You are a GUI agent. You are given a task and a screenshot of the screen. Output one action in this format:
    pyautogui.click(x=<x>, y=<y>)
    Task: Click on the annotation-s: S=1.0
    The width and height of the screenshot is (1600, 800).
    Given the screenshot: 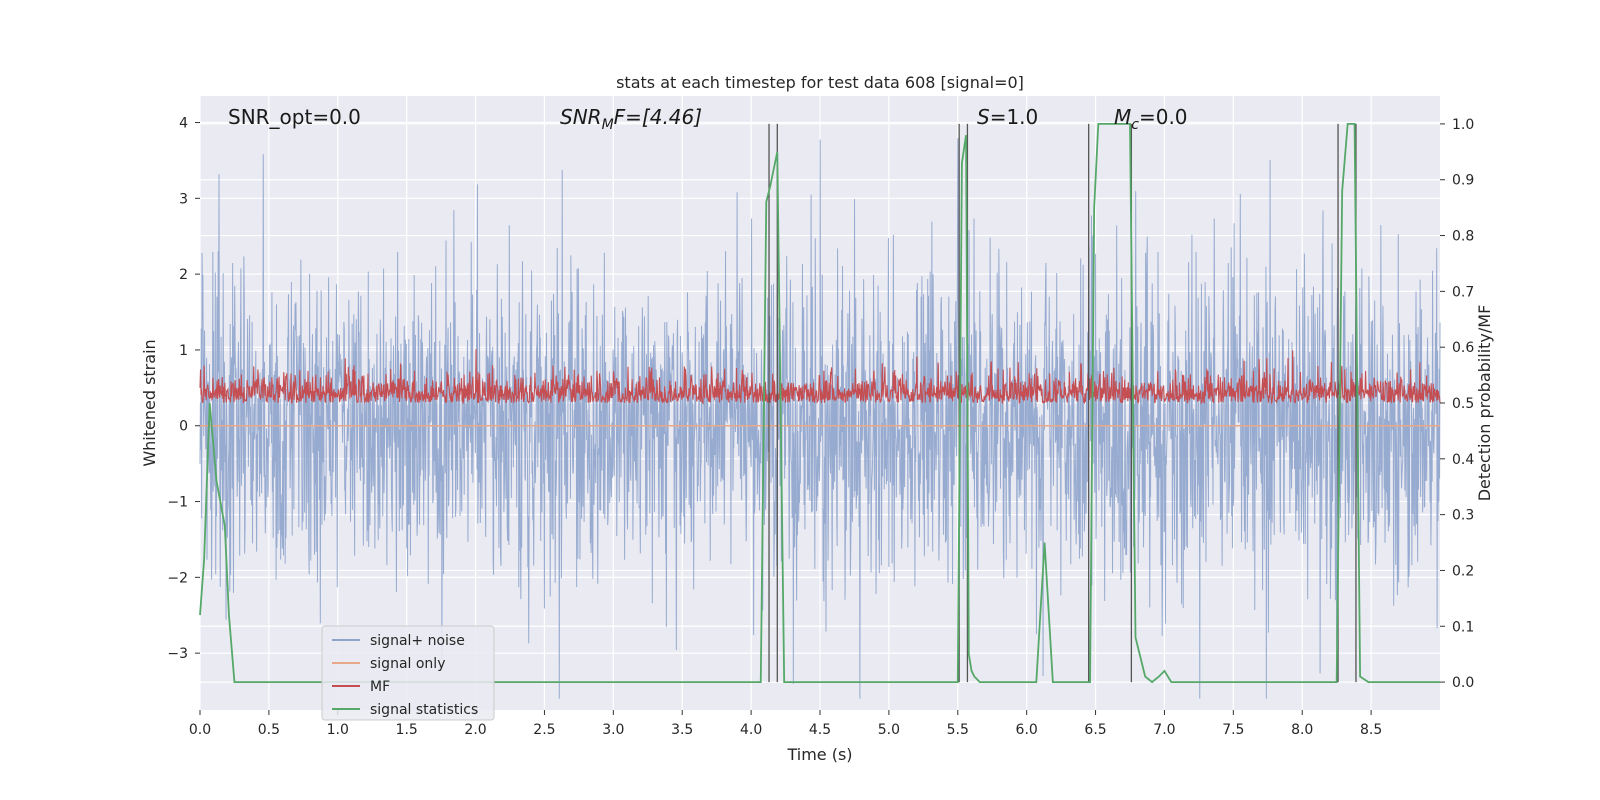 What is the action you would take?
    pyautogui.click(x=1007, y=117)
    